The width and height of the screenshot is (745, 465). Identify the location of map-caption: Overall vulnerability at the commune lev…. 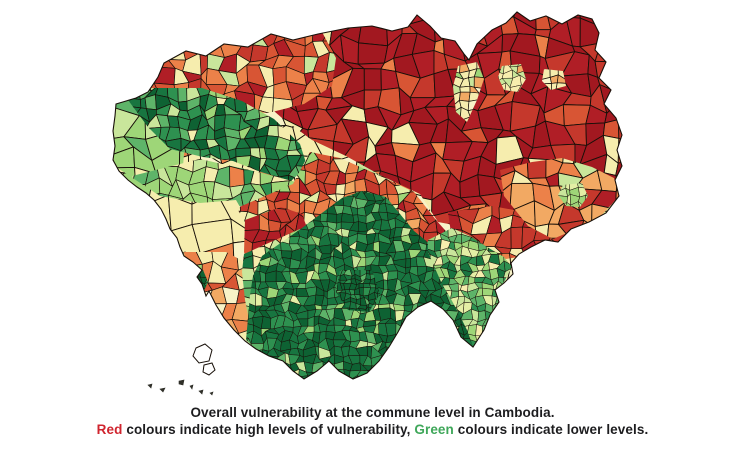
(372, 421).